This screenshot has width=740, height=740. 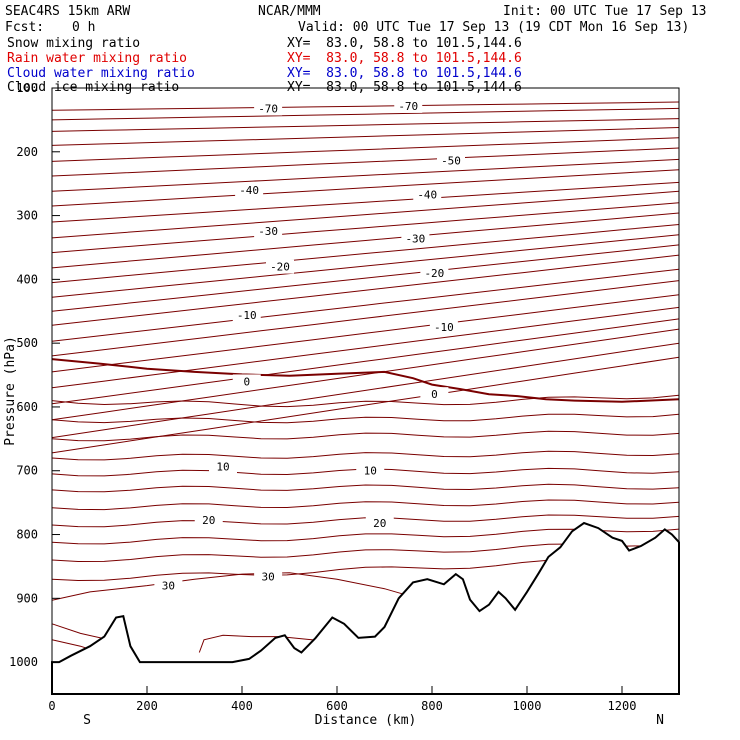 What do you see at coordinates (23, 662) in the screenshot?
I see `y-tick-label: 1000` at bounding box center [23, 662].